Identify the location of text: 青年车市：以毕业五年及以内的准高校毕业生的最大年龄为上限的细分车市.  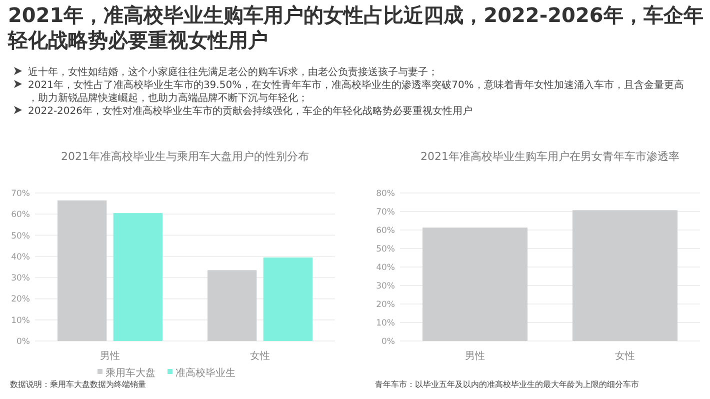
(507, 384).